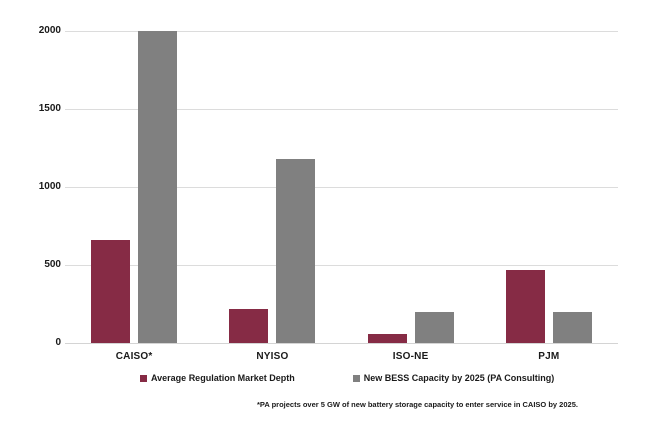 The height and width of the screenshot is (427, 657). I want to click on y-axis-tick-label: 1500, so click(49, 108).